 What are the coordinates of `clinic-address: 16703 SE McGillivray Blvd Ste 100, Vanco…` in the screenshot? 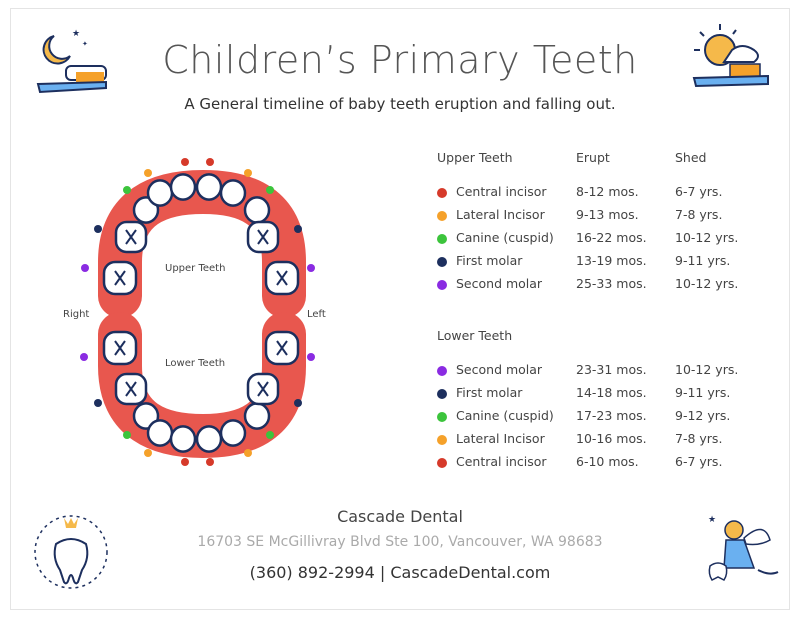 It's located at (400, 542).